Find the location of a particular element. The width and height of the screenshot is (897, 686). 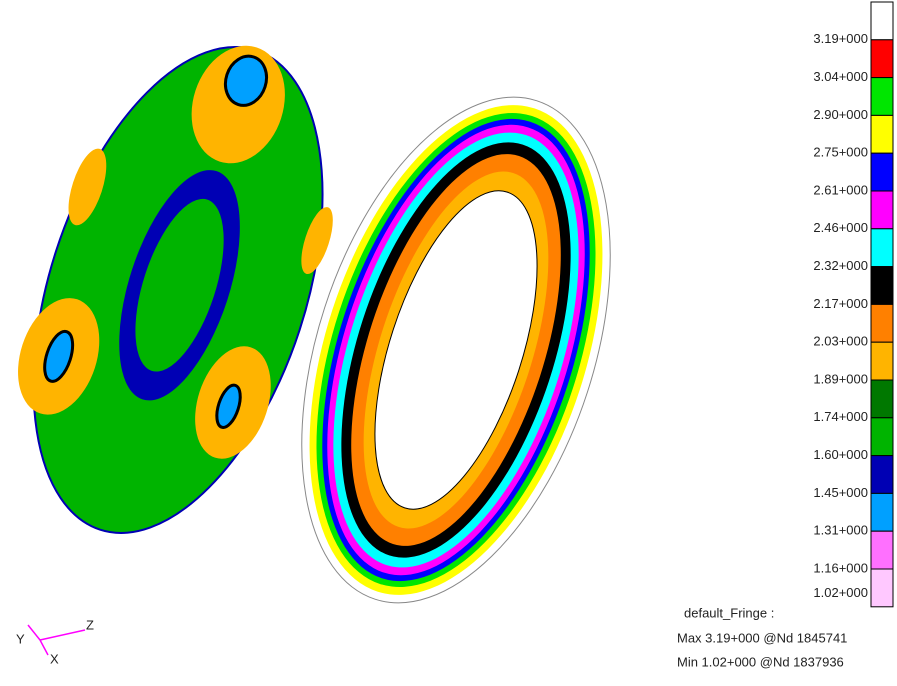

legend-label: 2.32+000 is located at coordinates (840, 265).